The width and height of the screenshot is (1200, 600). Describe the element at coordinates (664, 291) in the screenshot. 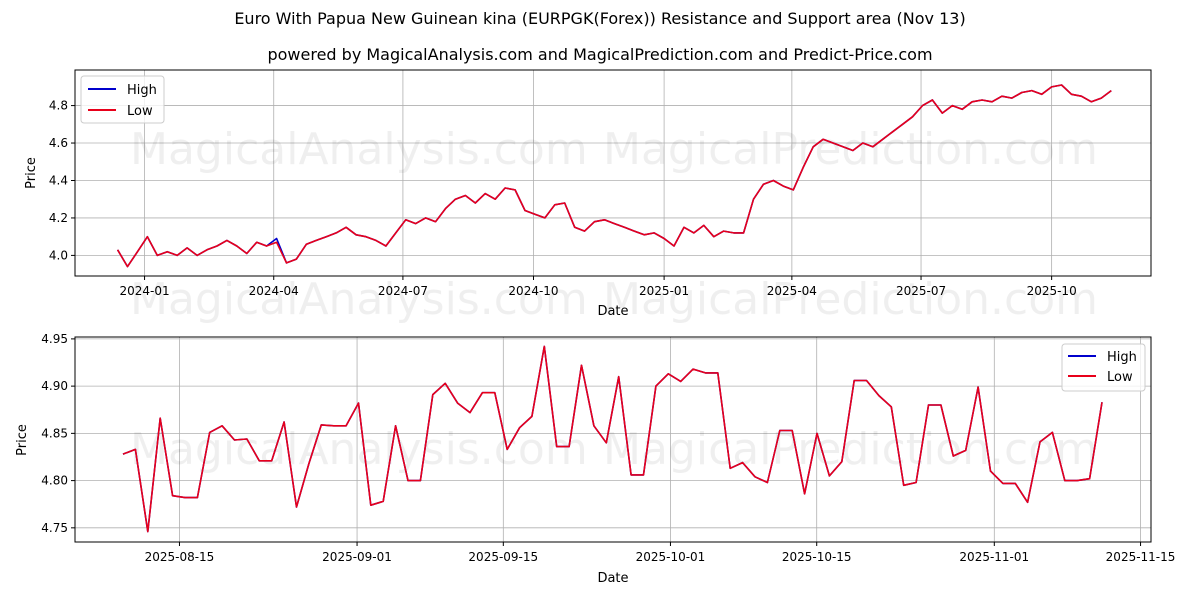

I see `x-tick-label: 2025-01` at that location.